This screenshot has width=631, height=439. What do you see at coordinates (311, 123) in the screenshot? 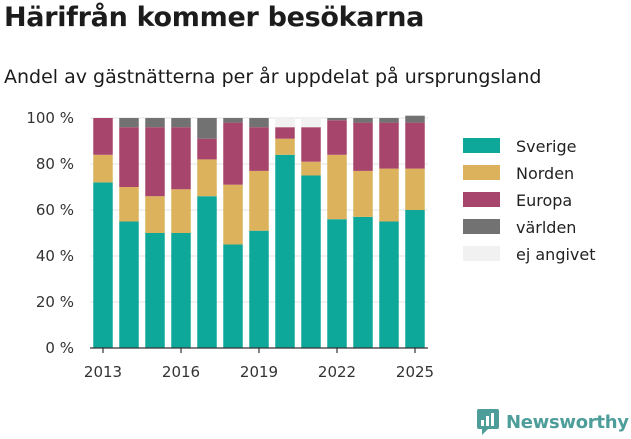
I see `bar-segment-ej-angivet-2021` at bounding box center [311, 123].